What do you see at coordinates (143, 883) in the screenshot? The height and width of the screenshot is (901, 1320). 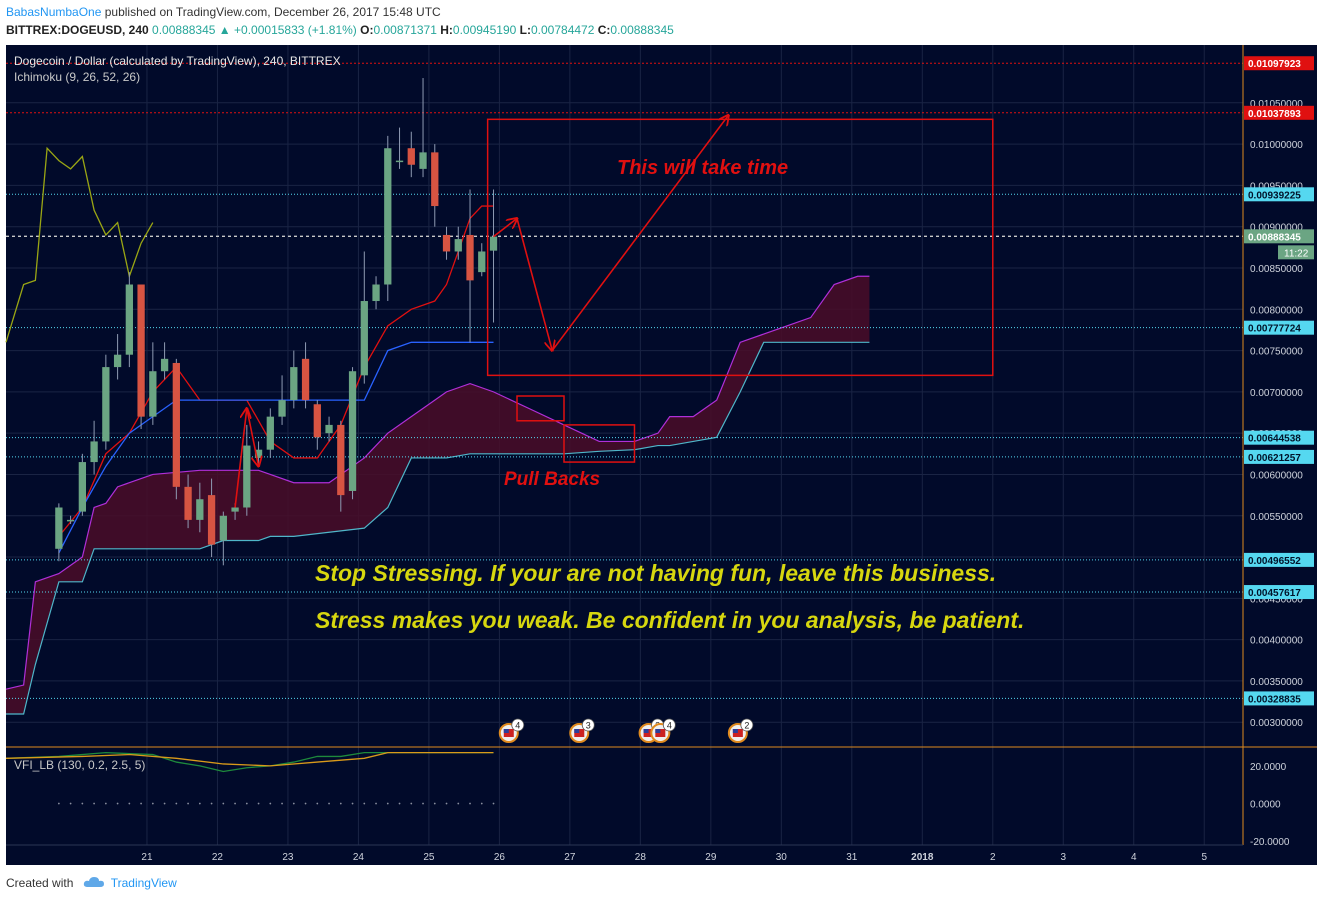 I see `tradingview-link: TradingView` at bounding box center [143, 883].